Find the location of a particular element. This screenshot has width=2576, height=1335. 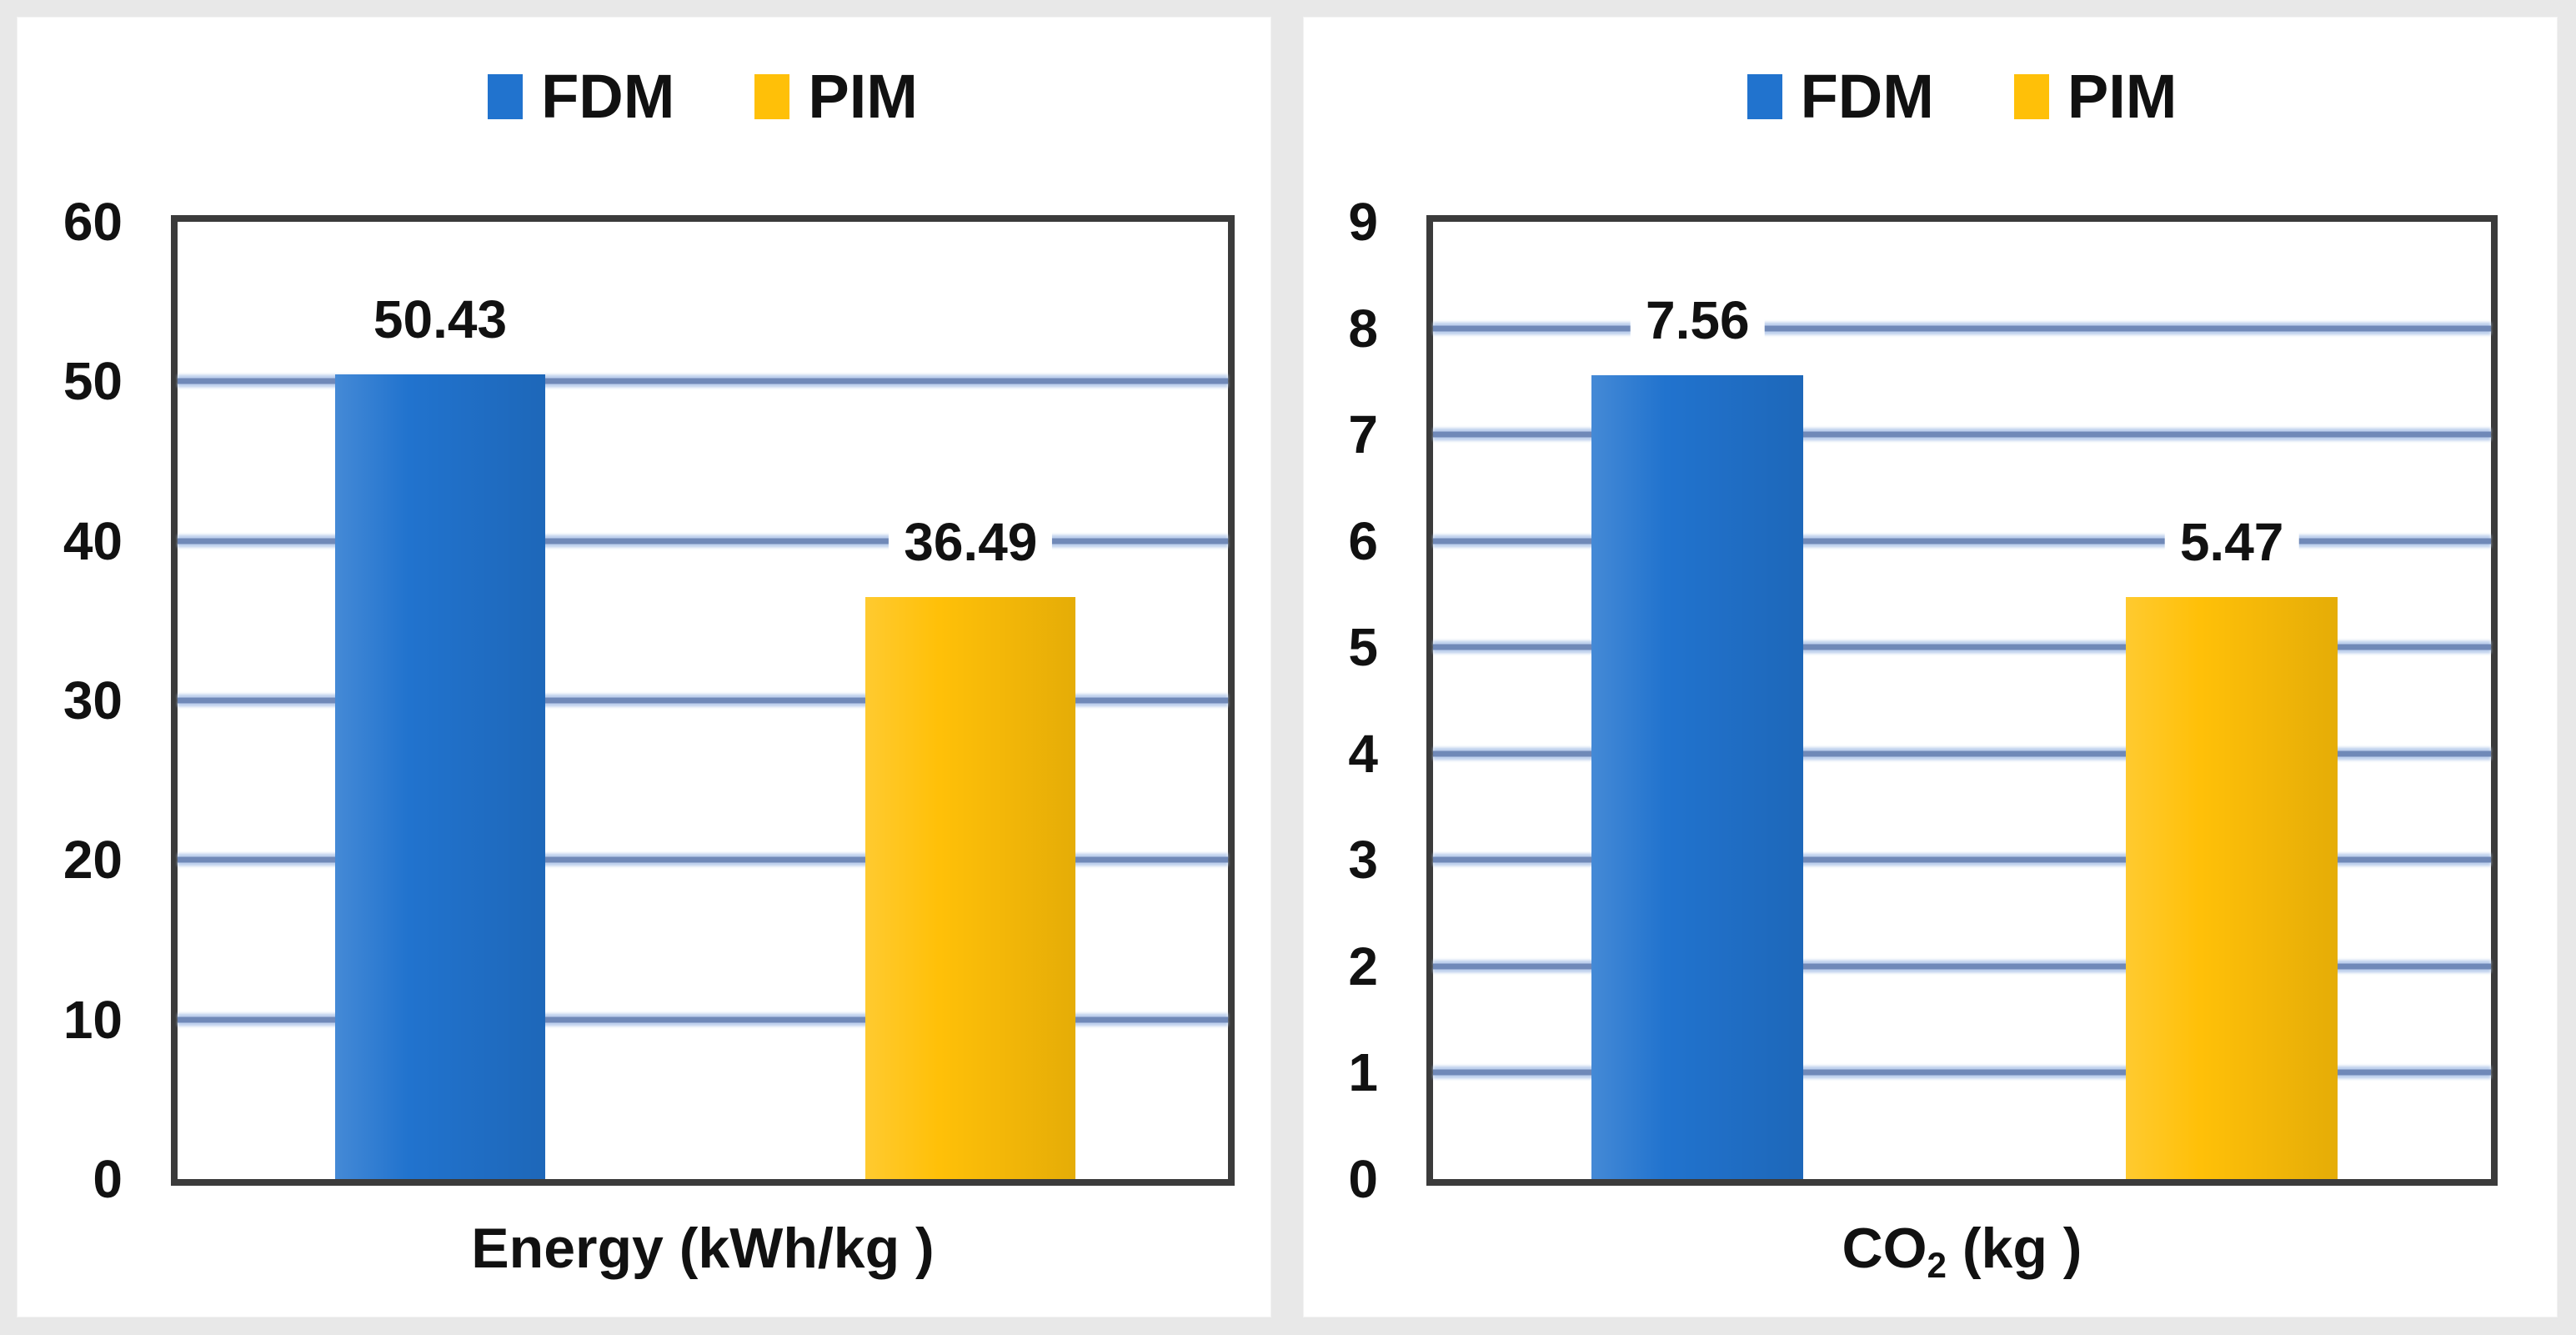

y-axis-tick-label: 2 is located at coordinates (1363, 966).